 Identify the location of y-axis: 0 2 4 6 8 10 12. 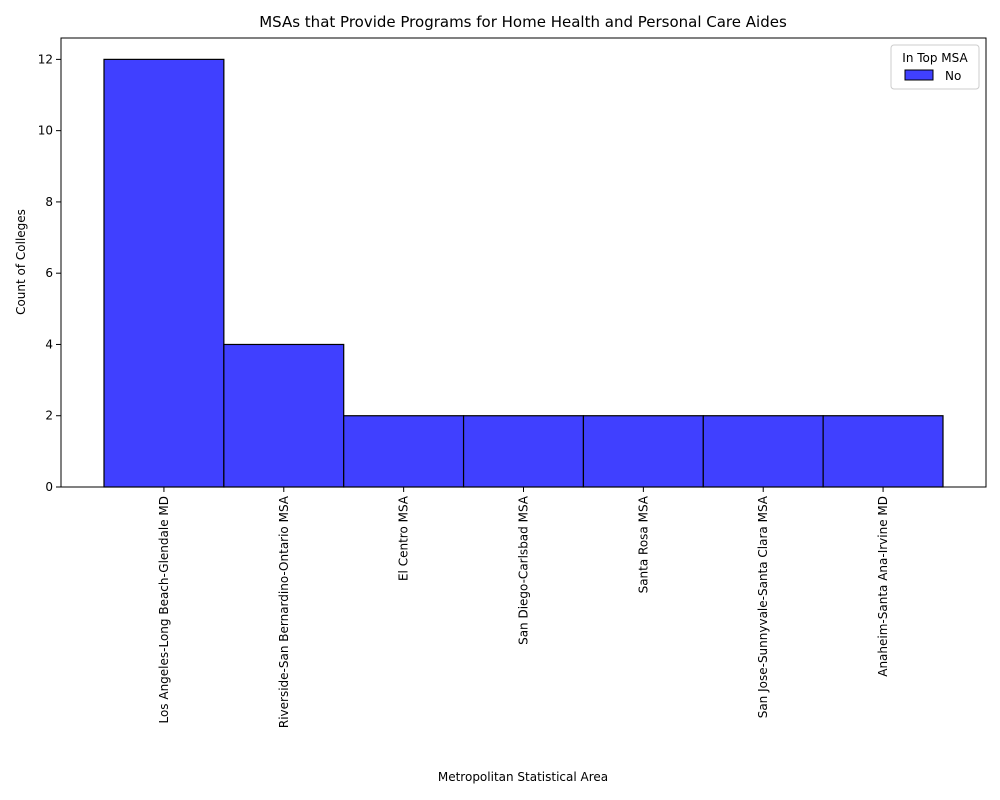
(49, 273).